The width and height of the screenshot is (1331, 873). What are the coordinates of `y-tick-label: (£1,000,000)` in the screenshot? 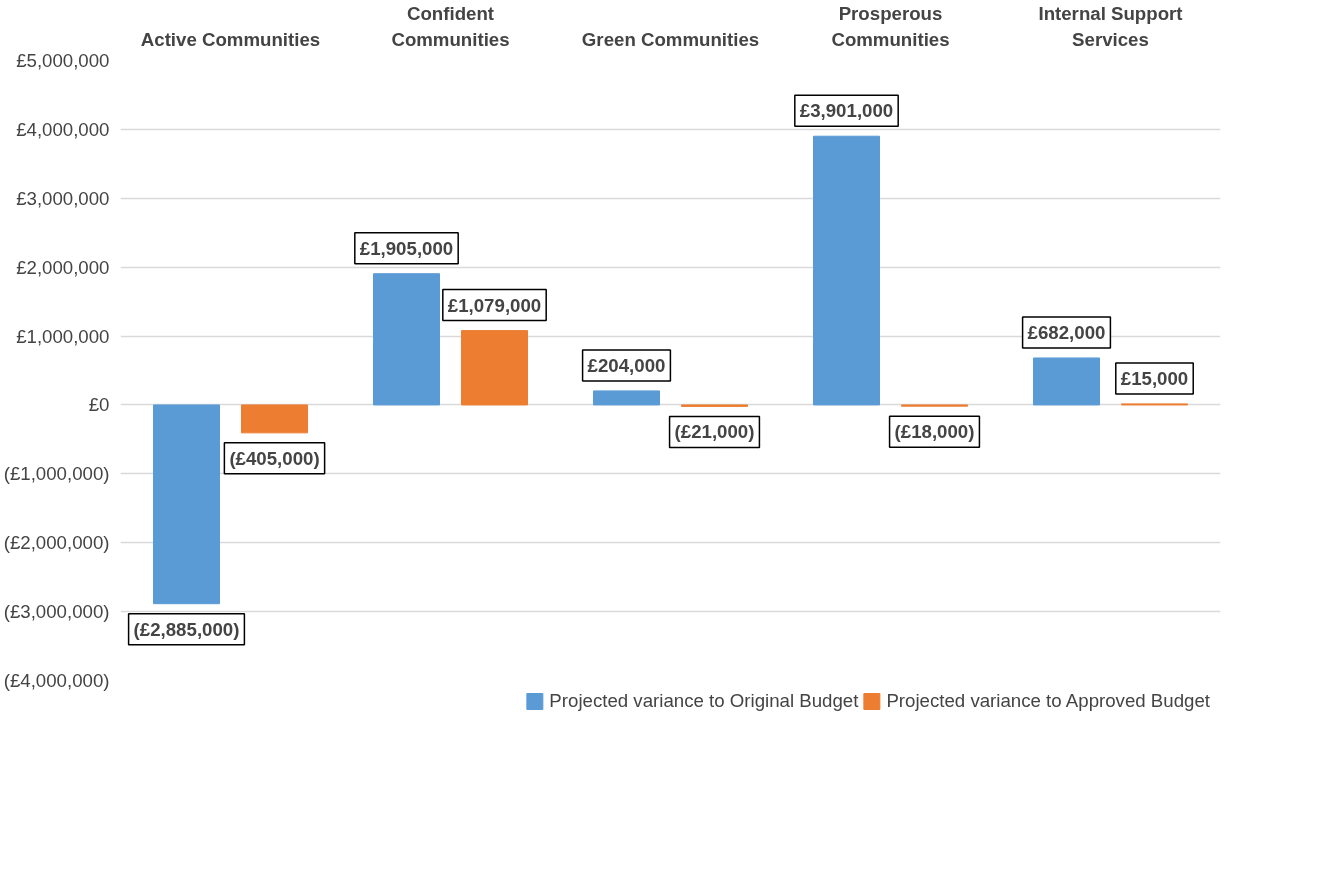 It's located at (56, 474).